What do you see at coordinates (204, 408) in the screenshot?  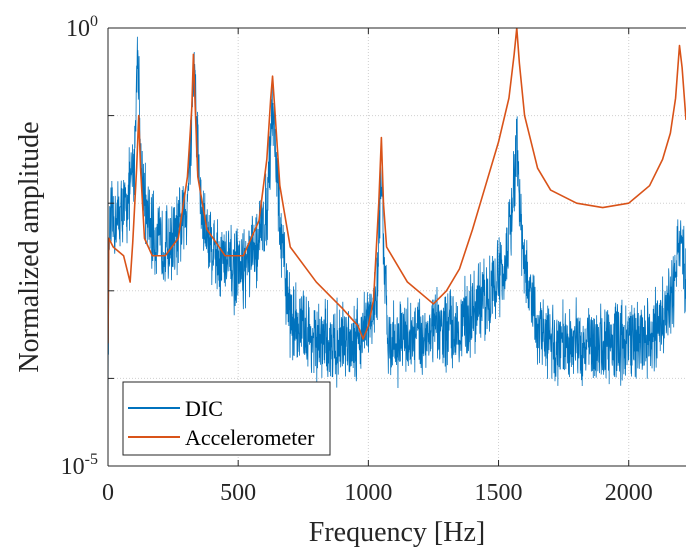 I see `legend-label-dic: DIC` at bounding box center [204, 408].